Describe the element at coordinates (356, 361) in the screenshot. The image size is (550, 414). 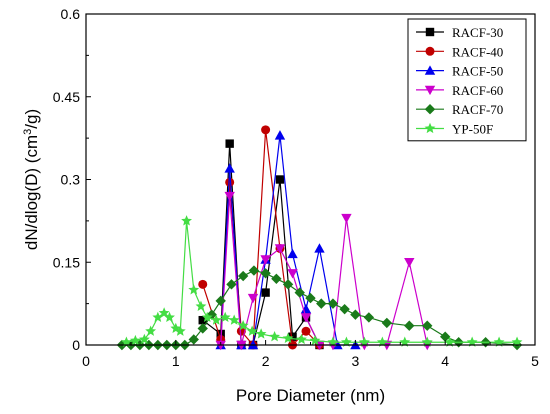
I see `x-tick-label: 3` at that location.